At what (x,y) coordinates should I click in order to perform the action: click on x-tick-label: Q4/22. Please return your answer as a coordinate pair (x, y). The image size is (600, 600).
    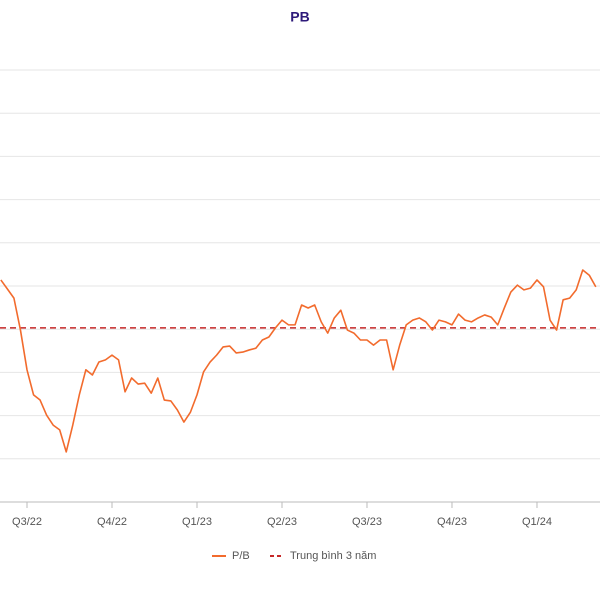
    Looking at the image, I should click on (112, 522).